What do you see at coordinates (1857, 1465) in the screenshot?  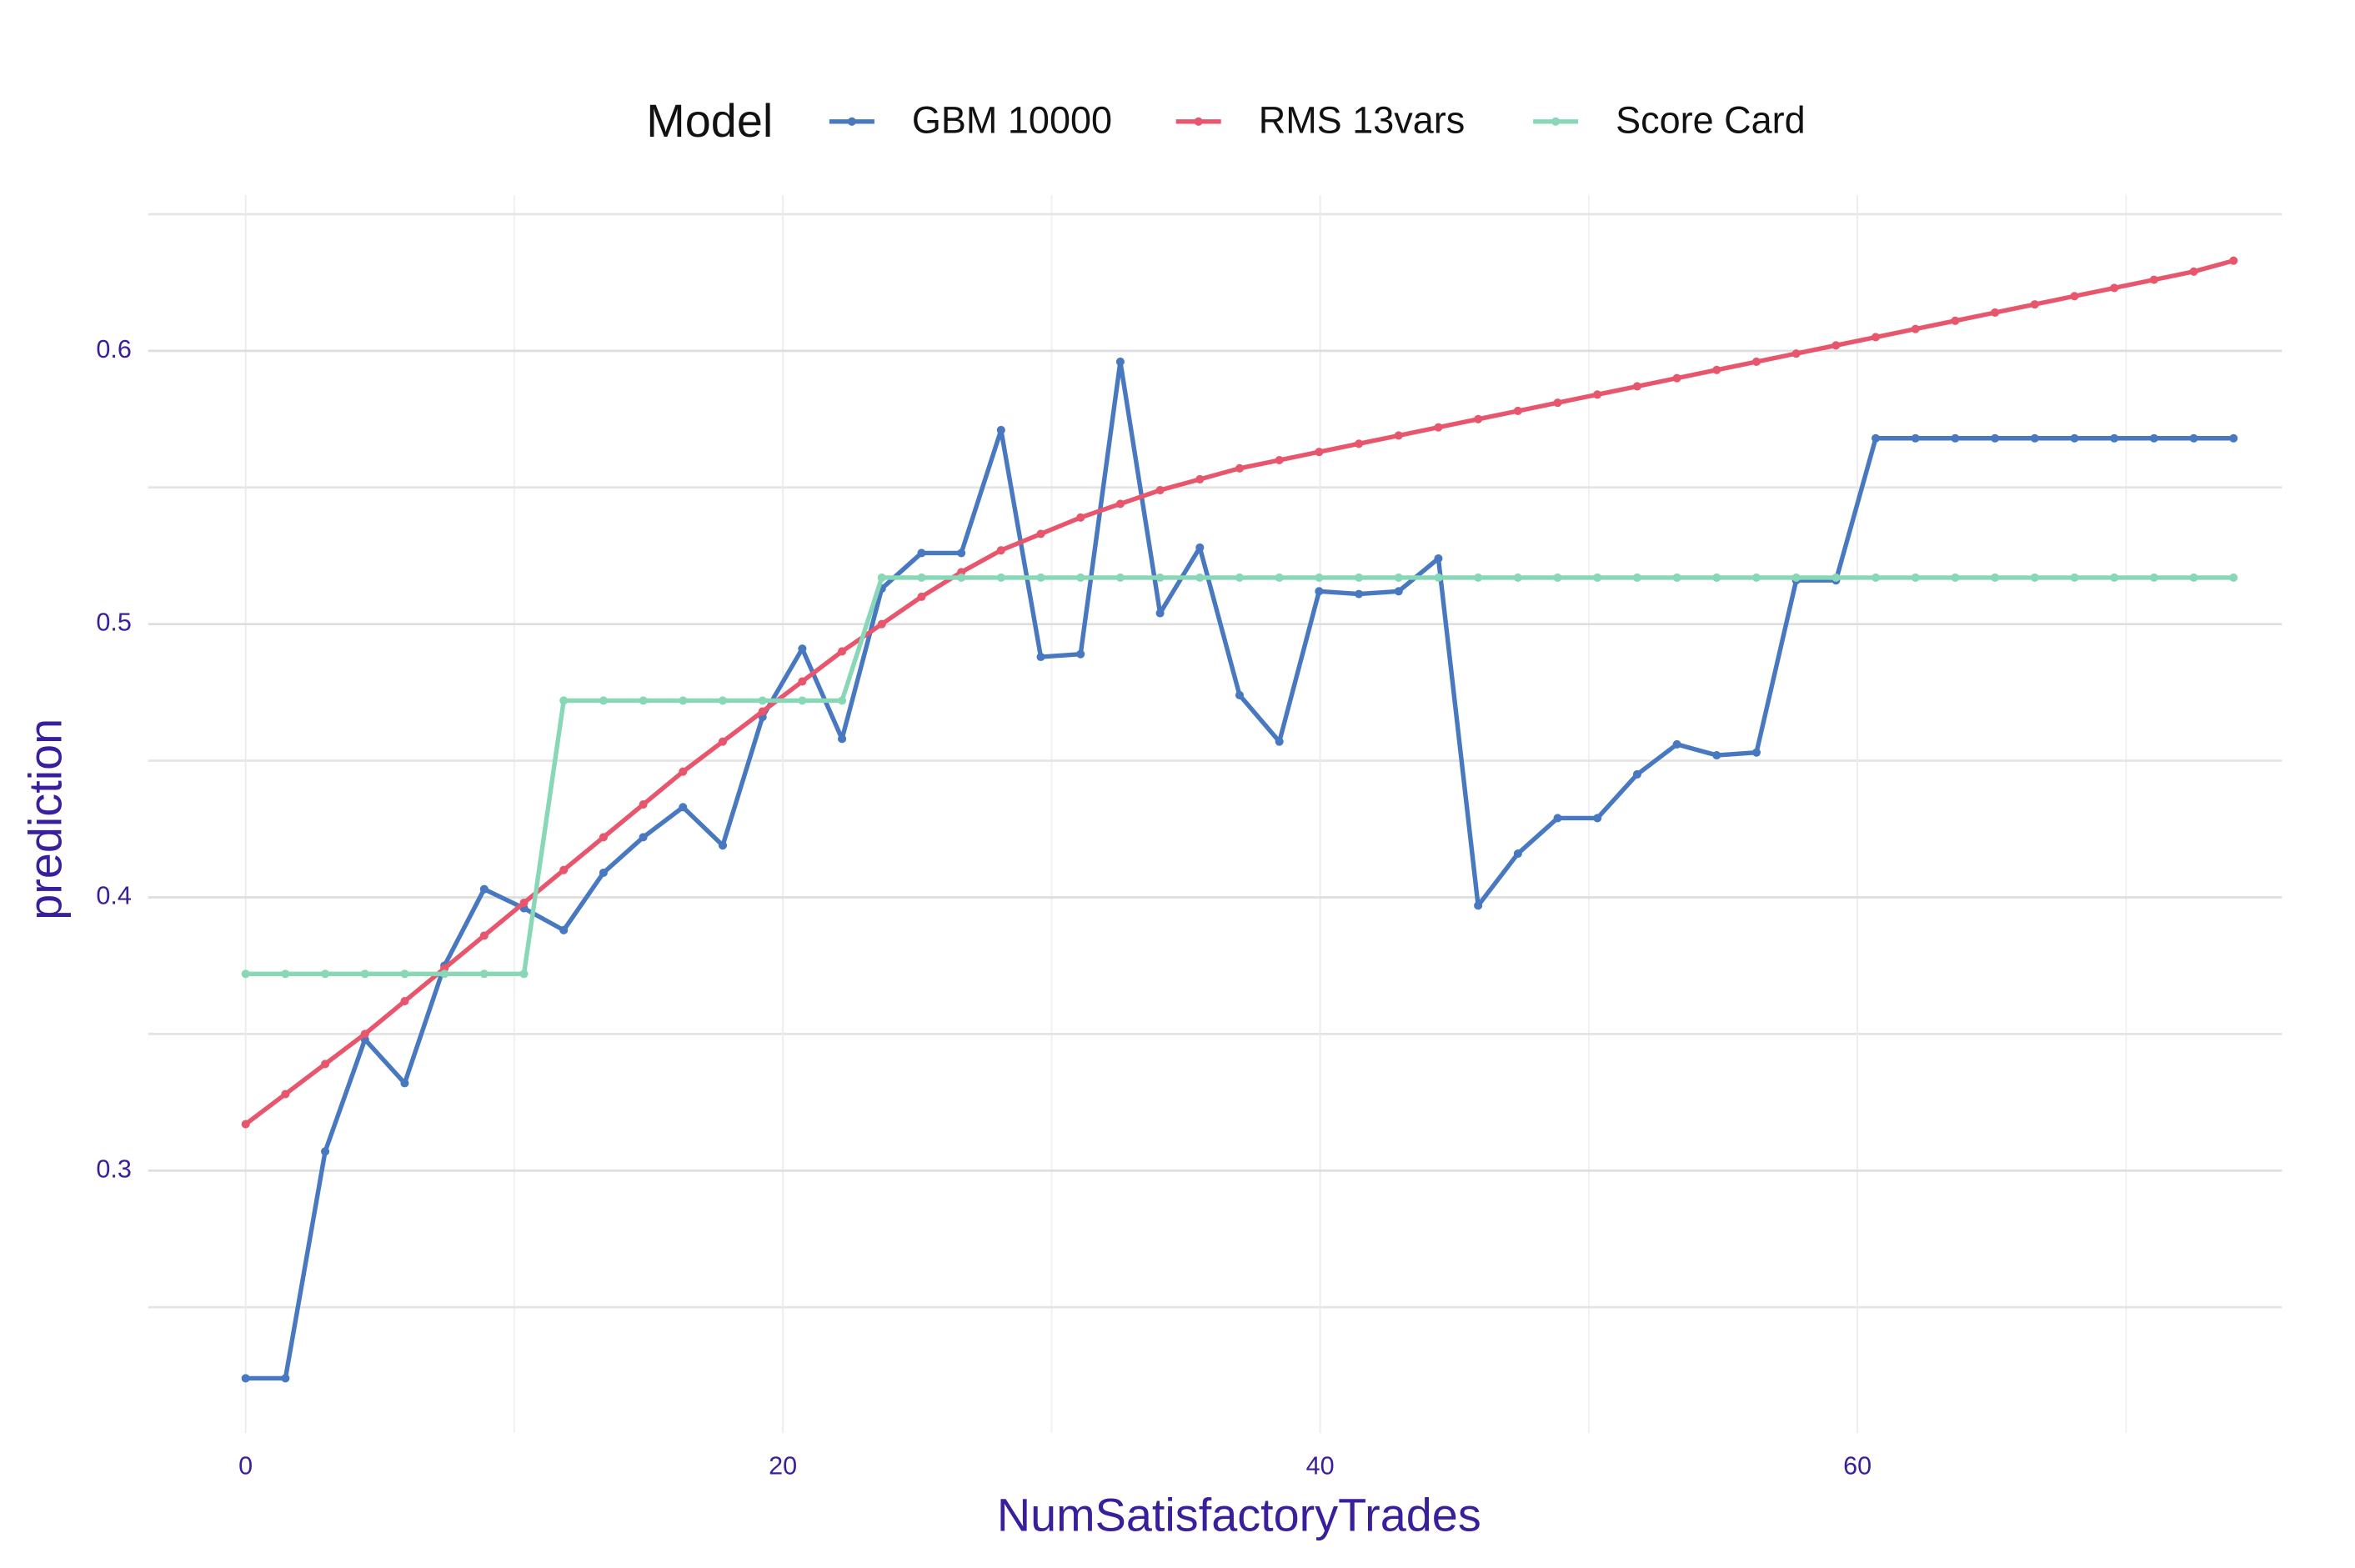 I see `x-tick-label: 60` at bounding box center [1857, 1465].